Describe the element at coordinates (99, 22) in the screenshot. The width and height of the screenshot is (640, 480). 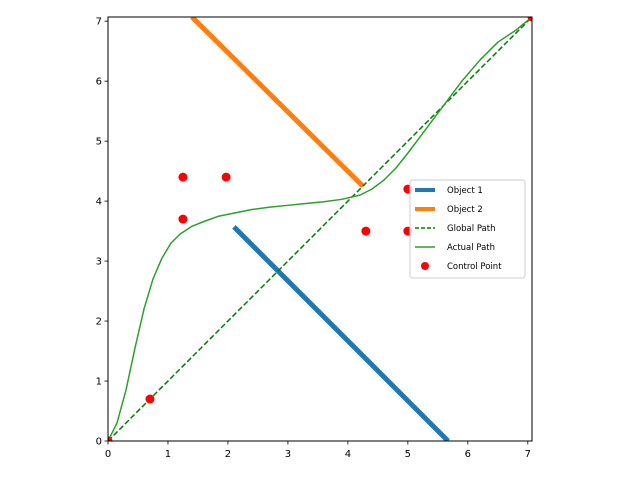
I see `y-tick-label: 7` at that location.